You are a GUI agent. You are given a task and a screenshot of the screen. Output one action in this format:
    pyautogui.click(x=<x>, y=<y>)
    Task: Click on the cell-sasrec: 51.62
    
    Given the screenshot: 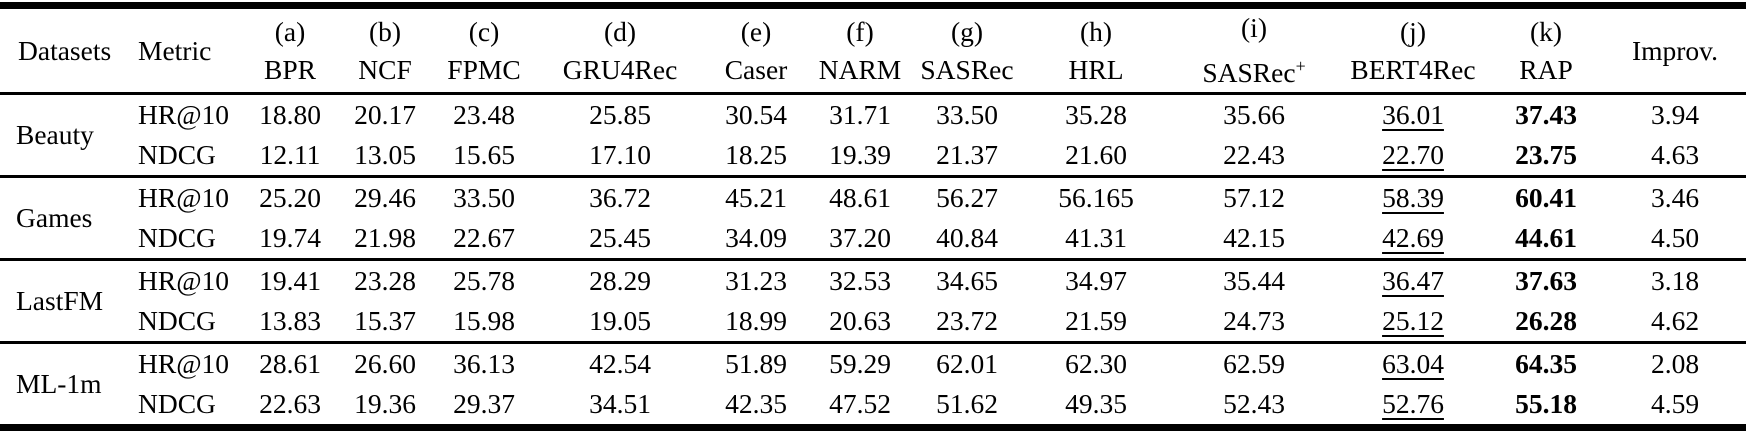 What is the action you would take?
    pyautogui.click(x=967, y=404)
    